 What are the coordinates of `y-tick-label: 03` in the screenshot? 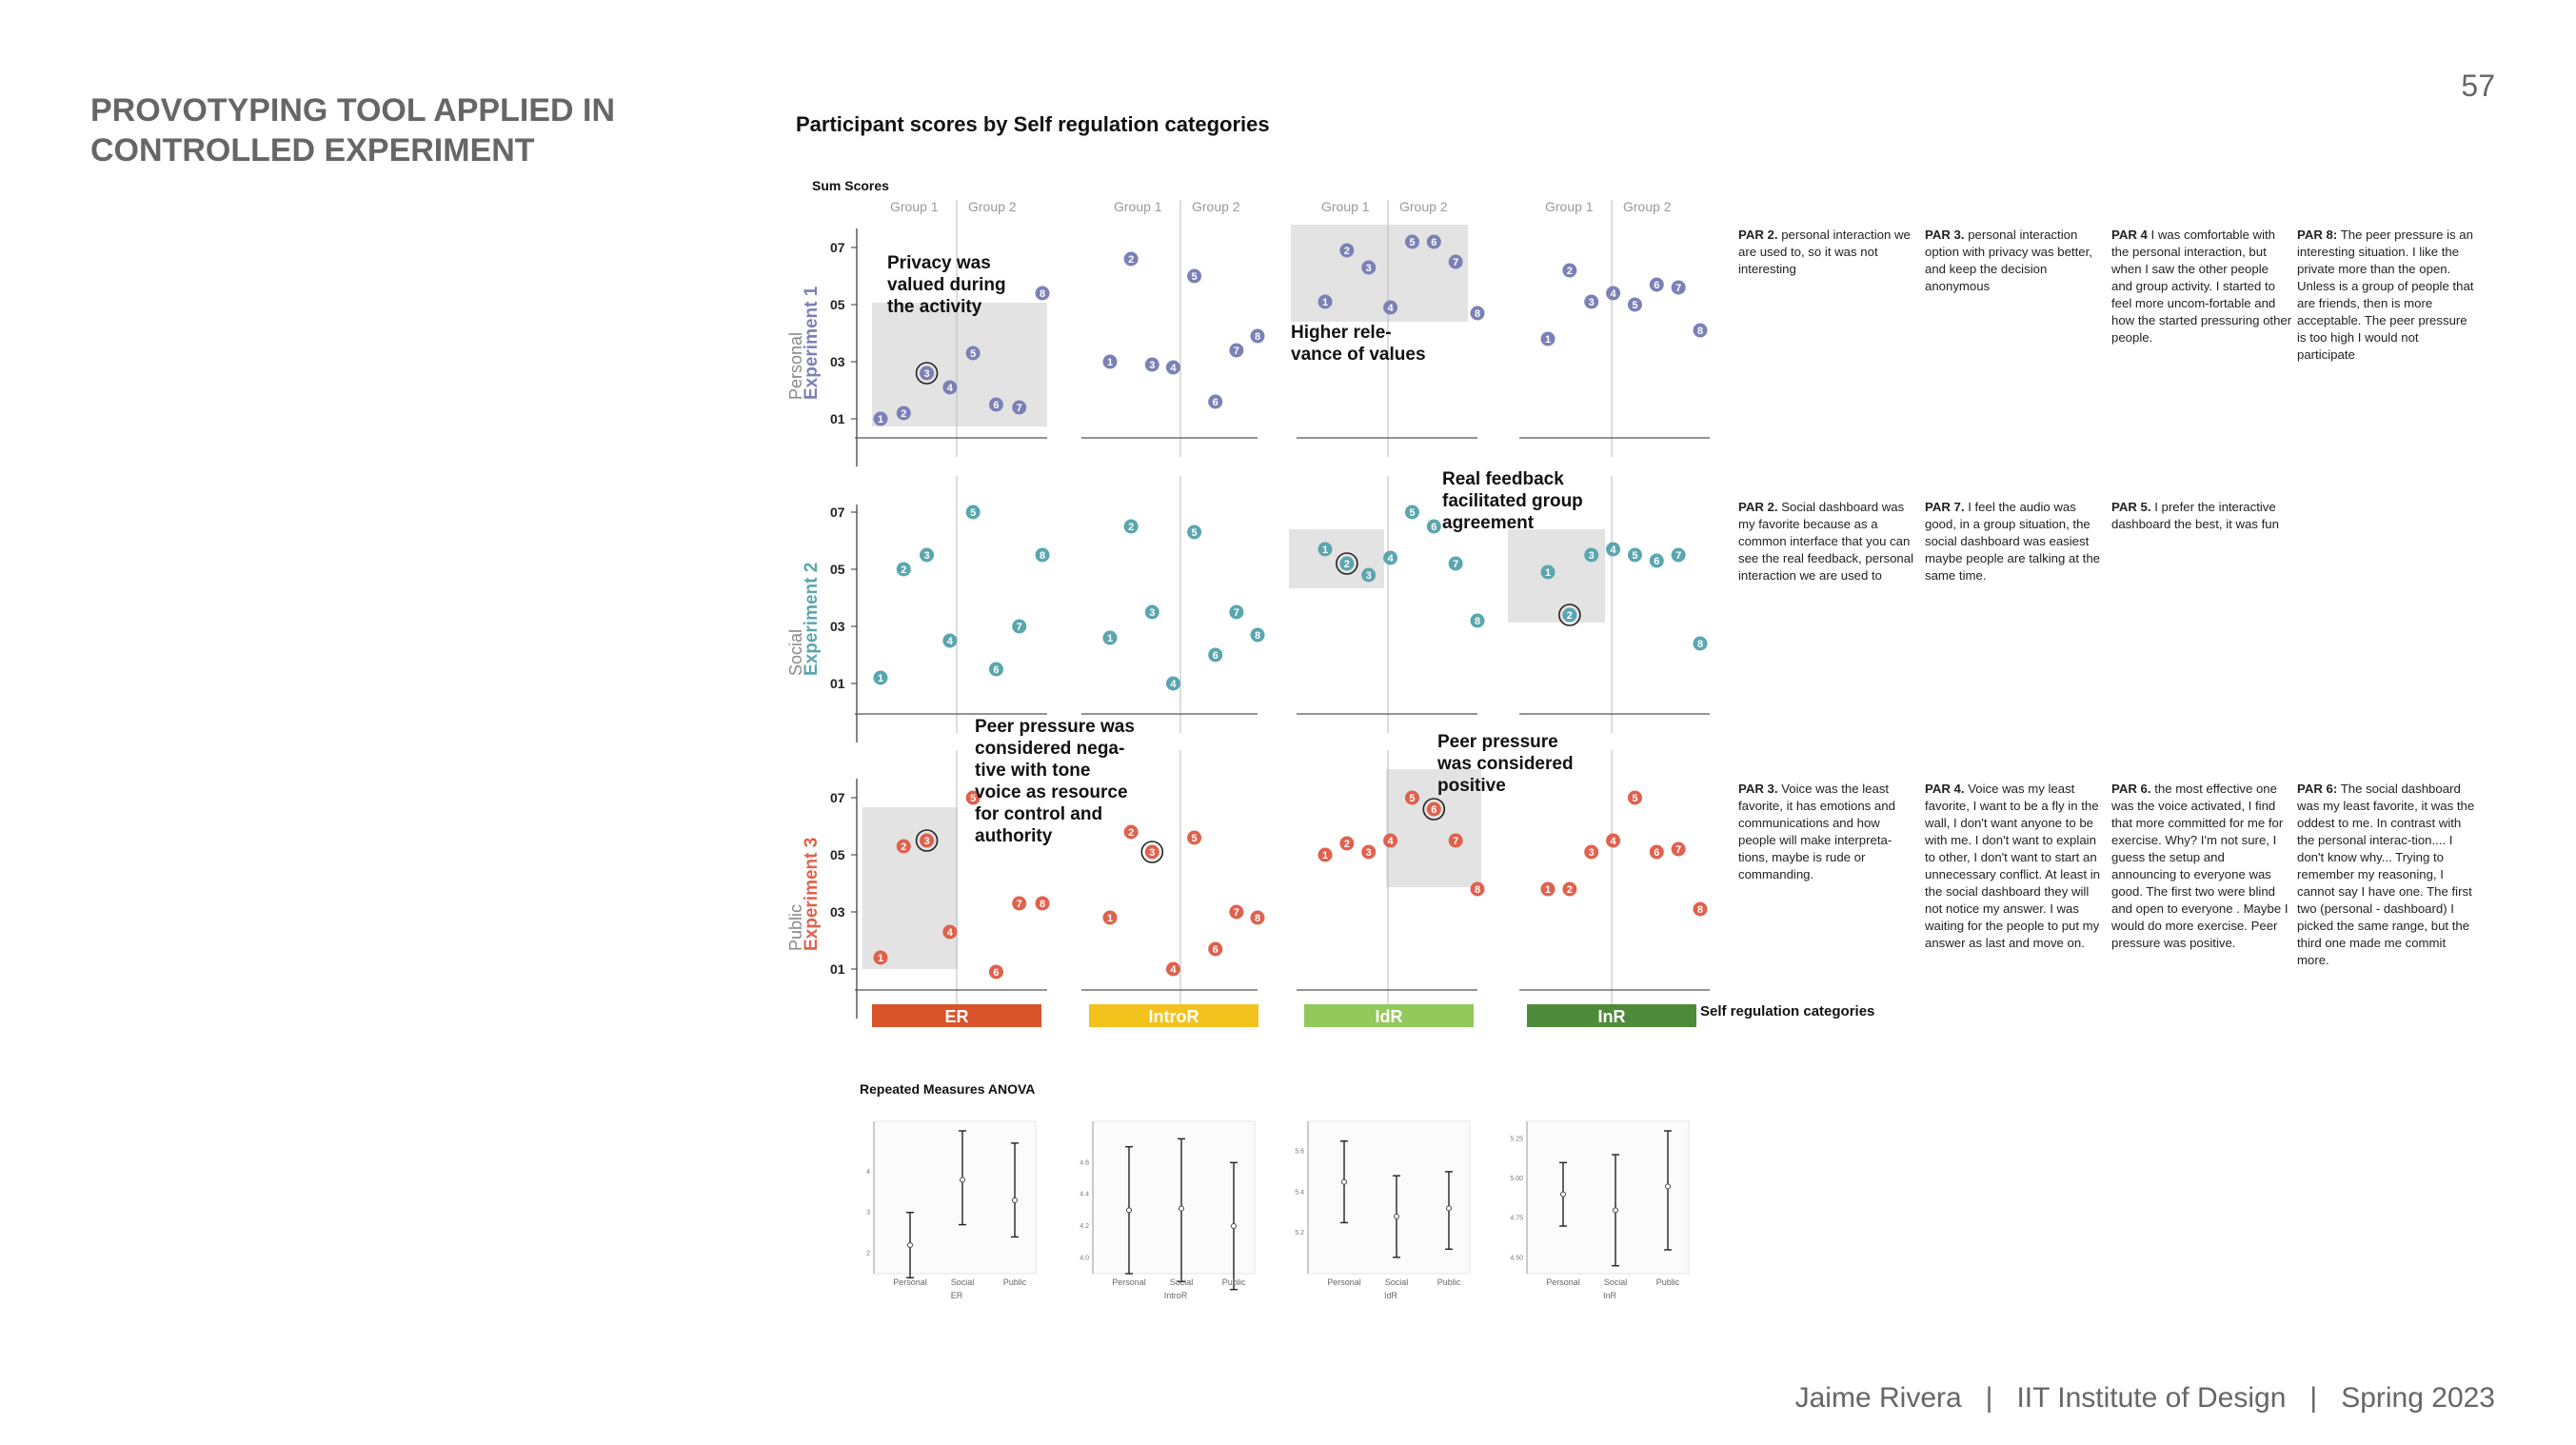 It's located at (837, 912).